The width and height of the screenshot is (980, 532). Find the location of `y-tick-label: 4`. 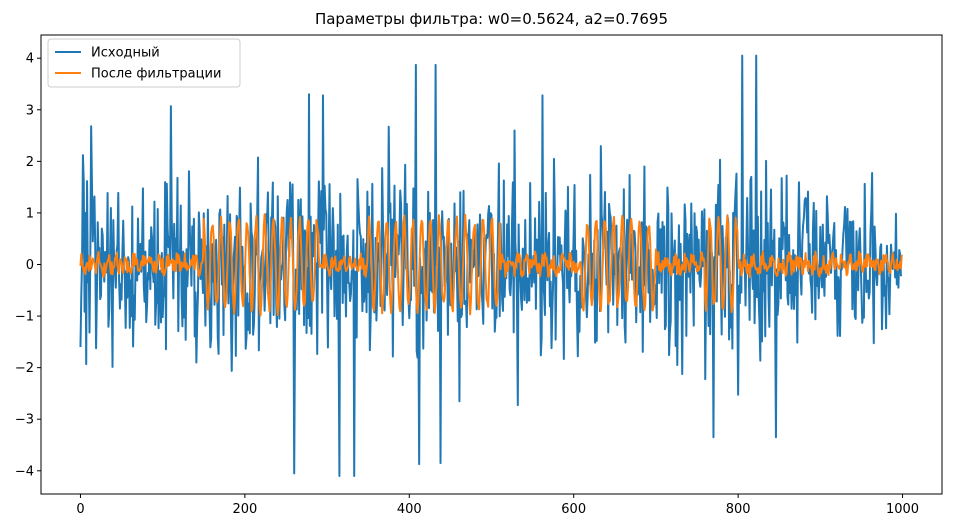

y-tick-label: 4 is located at coordinates (30, 59).